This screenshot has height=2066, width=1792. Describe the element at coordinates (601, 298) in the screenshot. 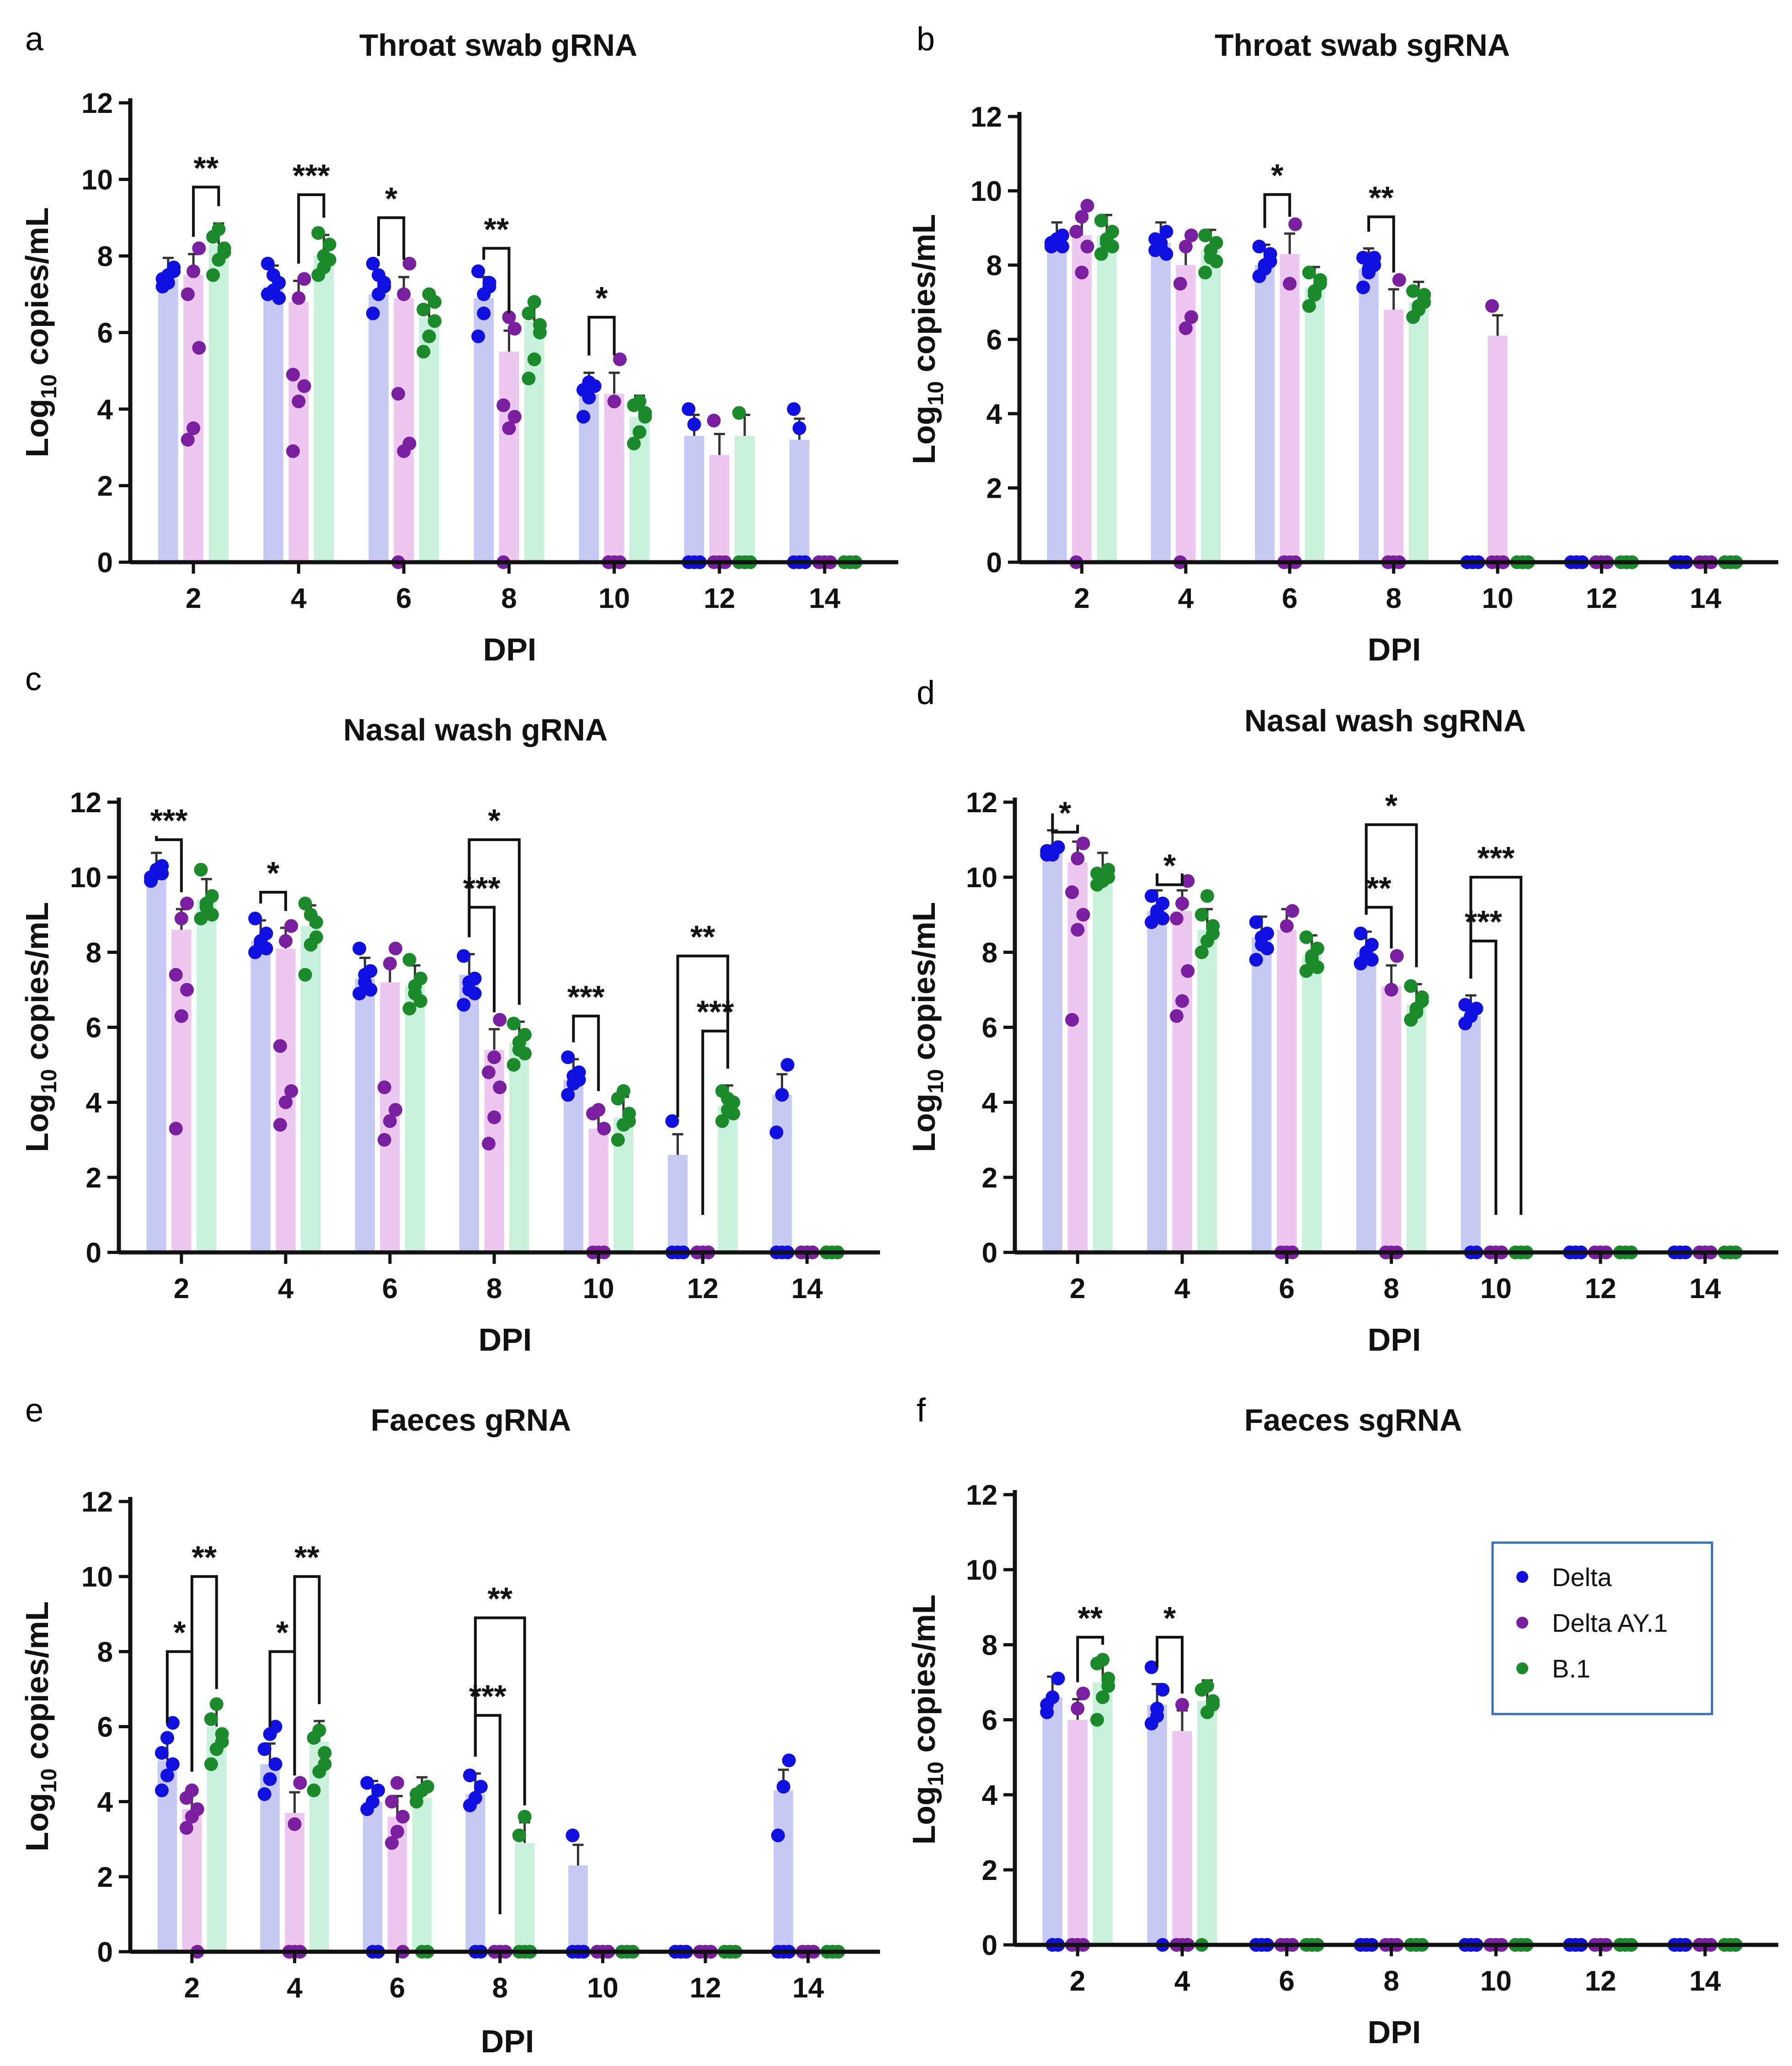

I see `significance-label: *` at that location.